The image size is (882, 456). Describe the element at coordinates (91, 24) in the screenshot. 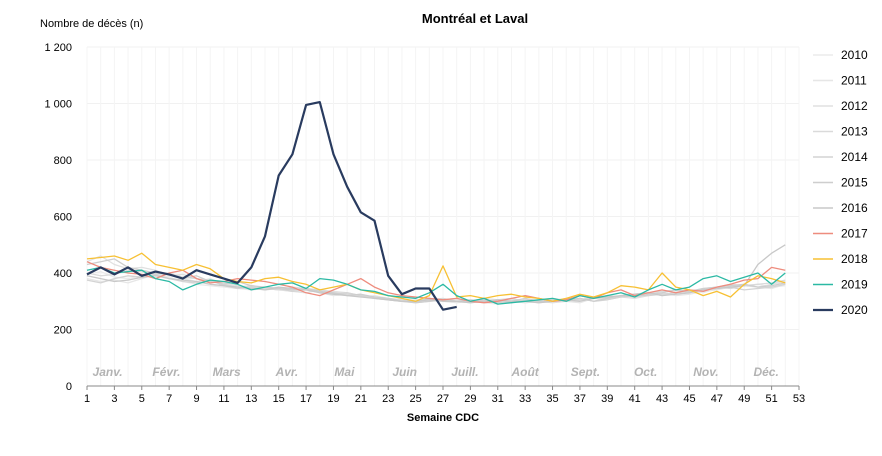

I see `y-axis-label: Nombre de décès (n)` at that location.